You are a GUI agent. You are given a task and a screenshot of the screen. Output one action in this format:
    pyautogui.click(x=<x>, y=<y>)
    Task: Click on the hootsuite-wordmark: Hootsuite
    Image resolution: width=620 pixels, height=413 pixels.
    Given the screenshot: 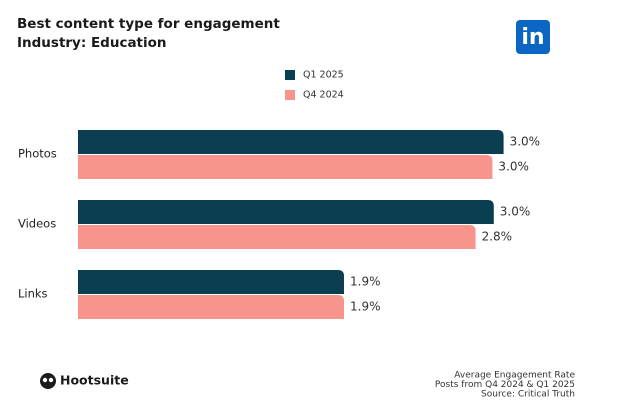 What is the action you would take?
    pyautogui.click(x=94, y=380)
    